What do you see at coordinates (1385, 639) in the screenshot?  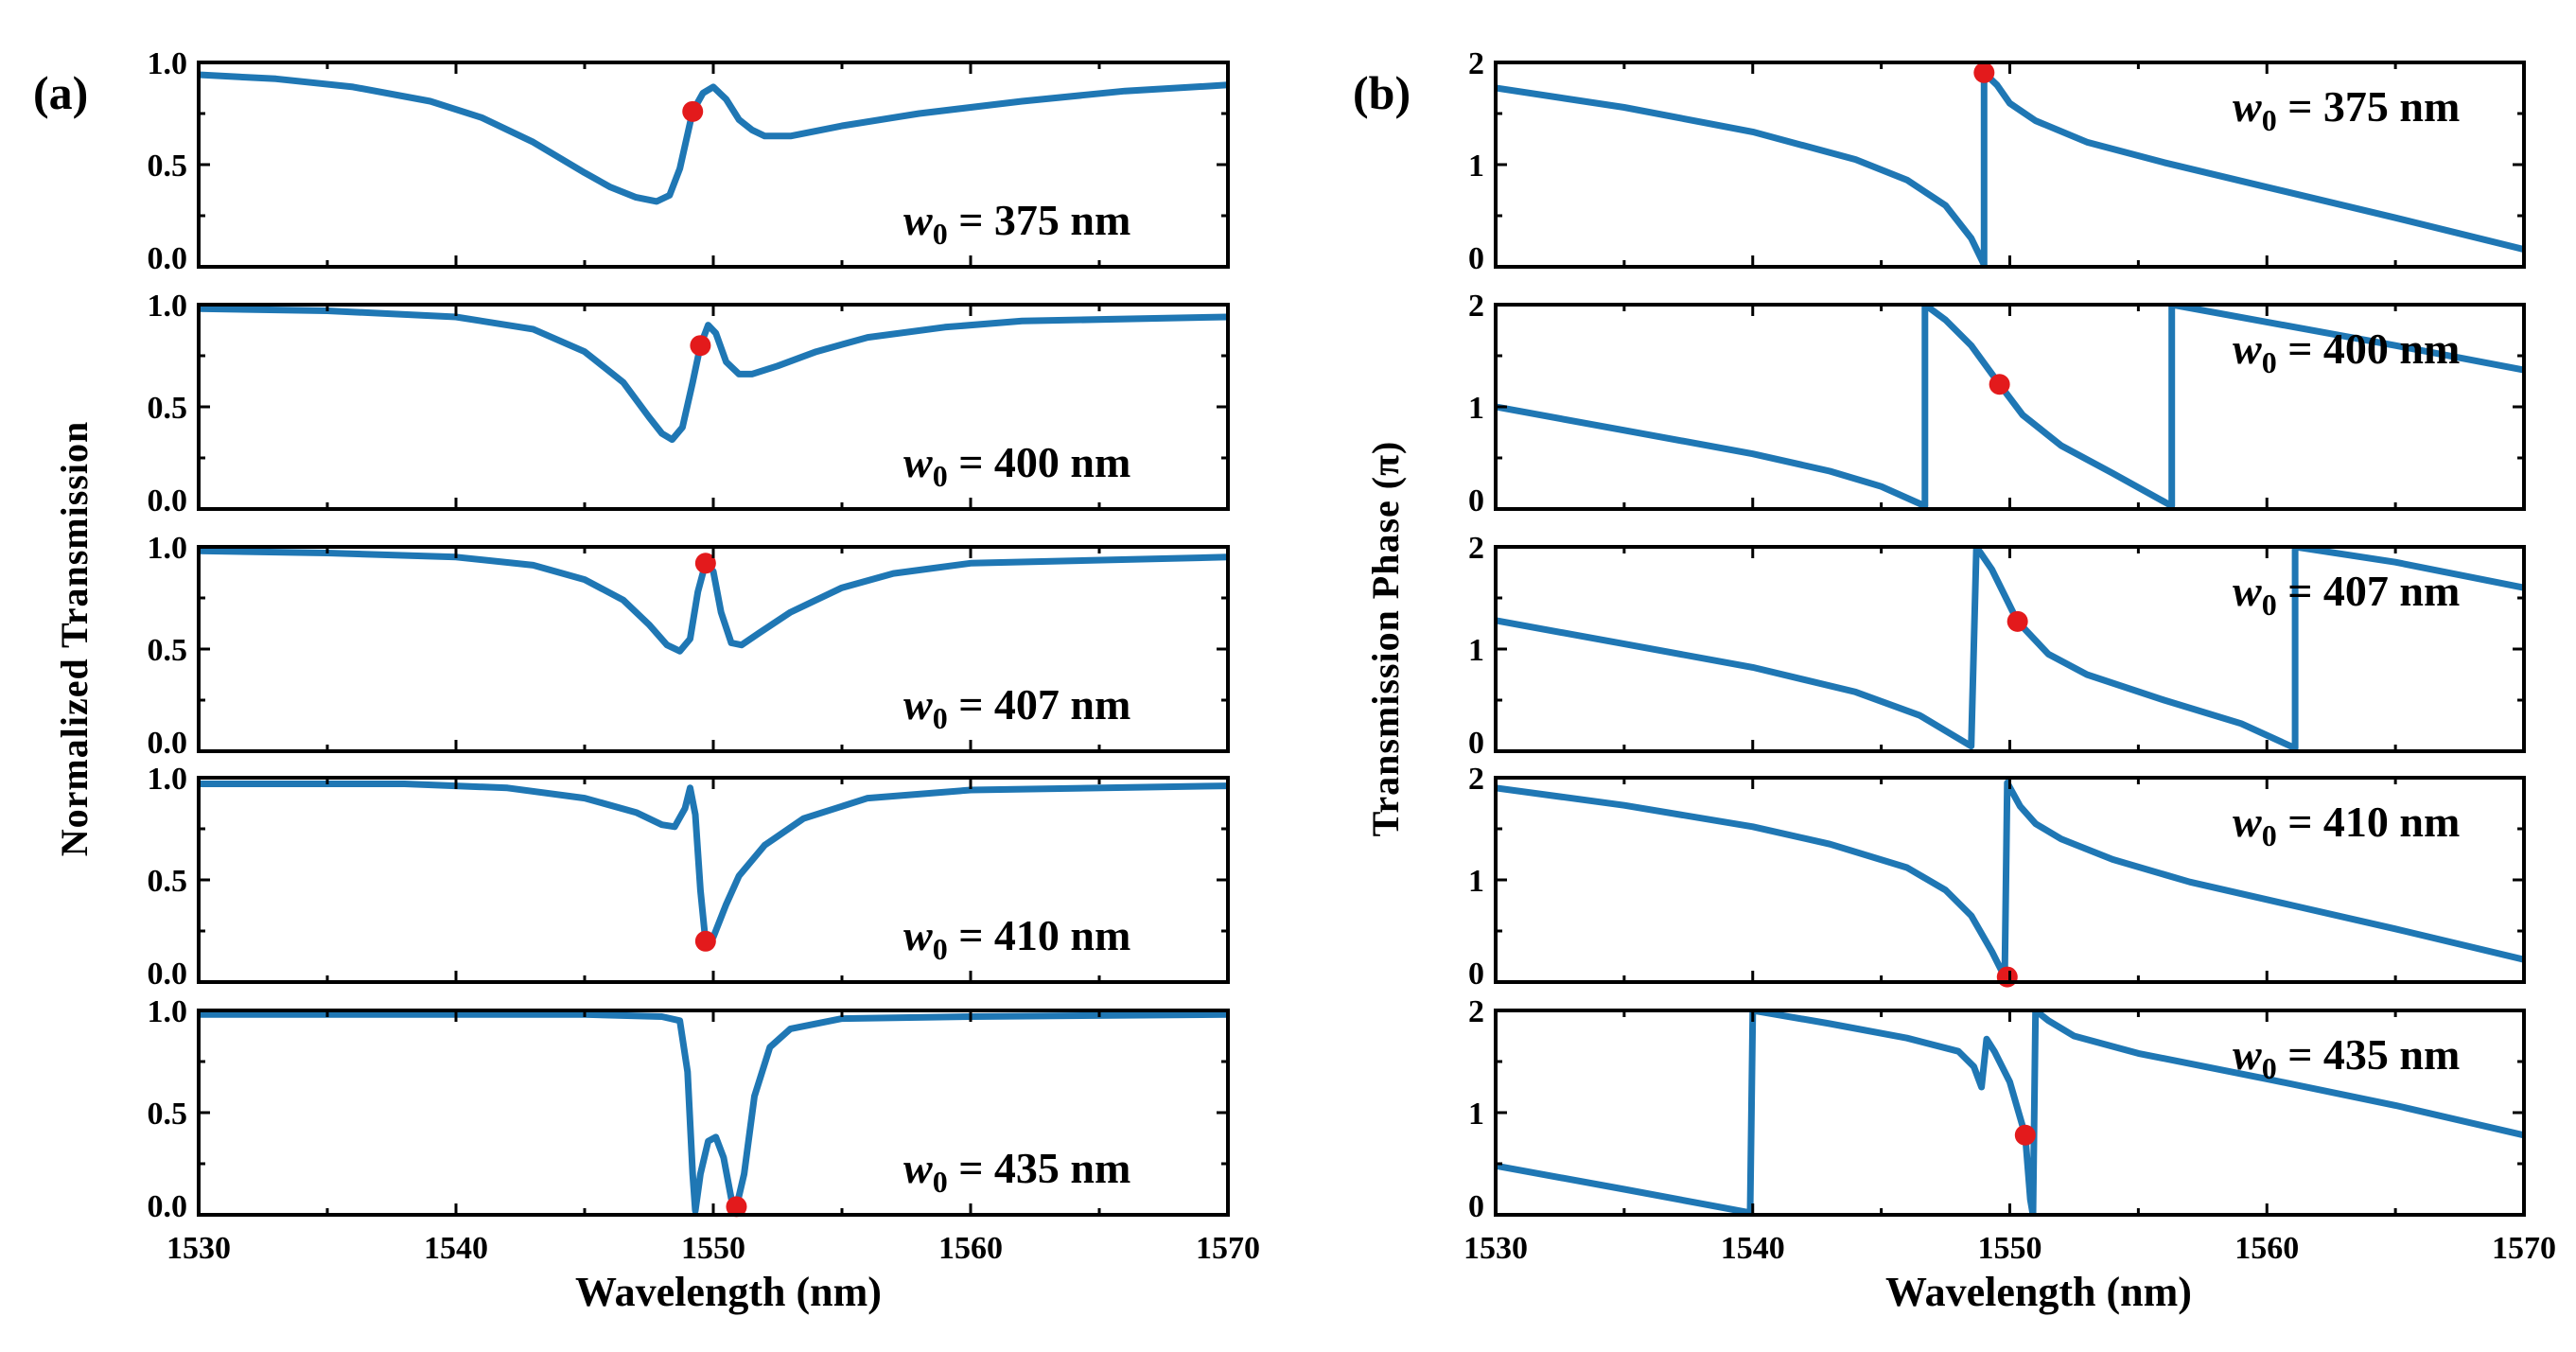 I see `y-axis-title: Transmission Phase (π)` at bounding box center [1385, 639].